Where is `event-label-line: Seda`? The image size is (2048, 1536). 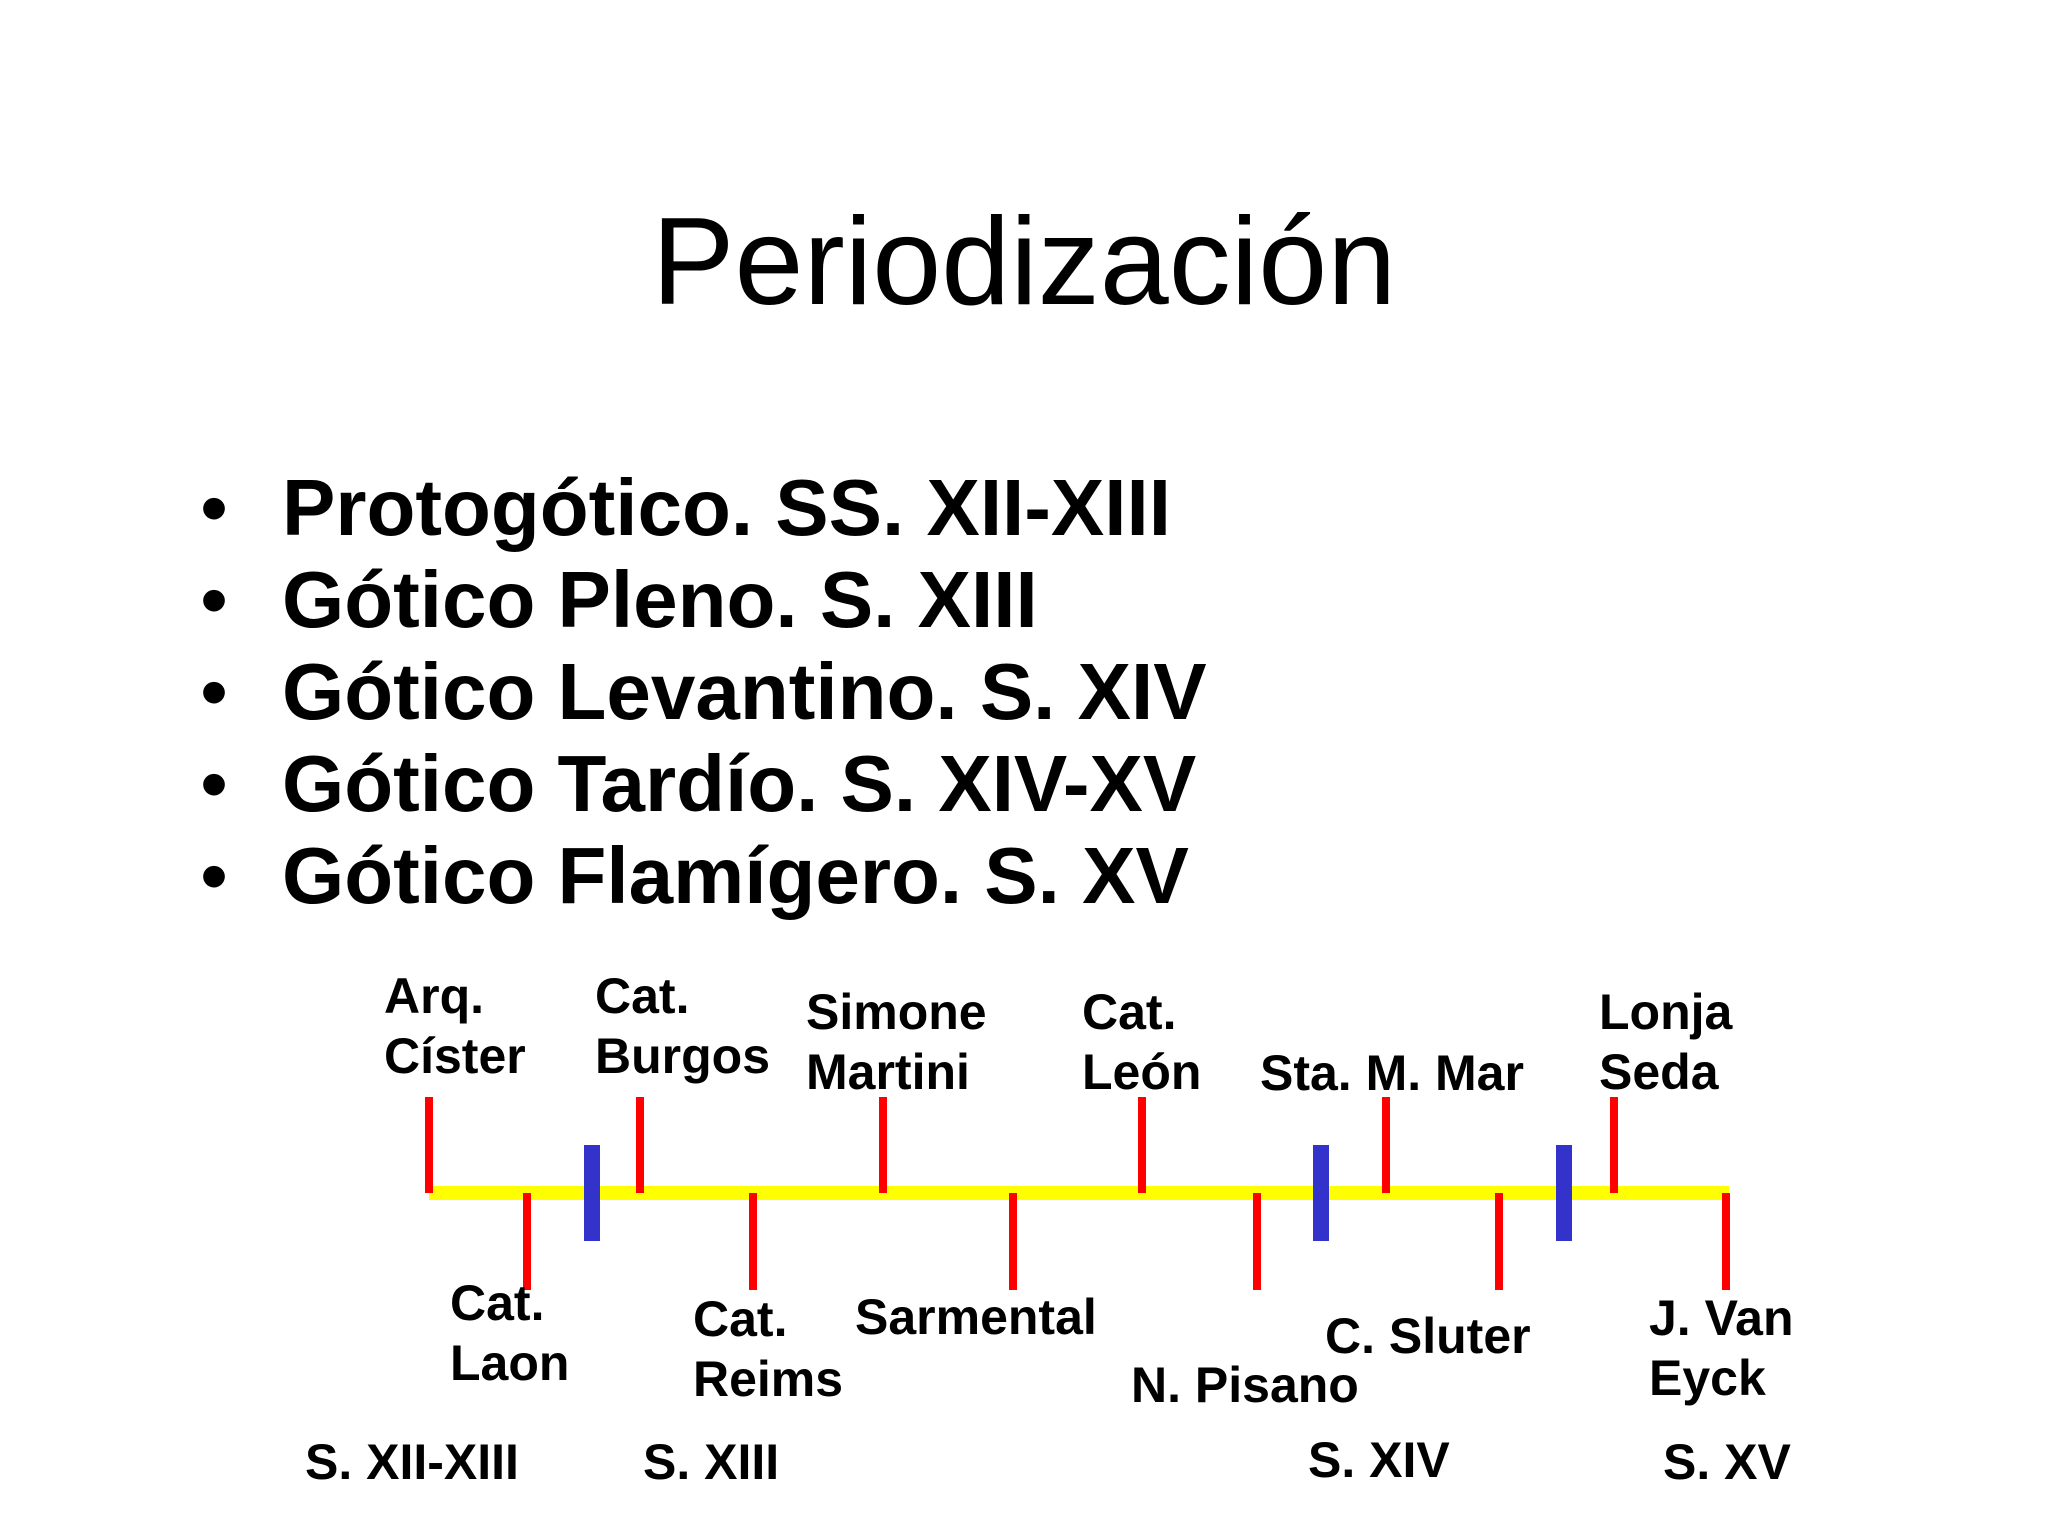
event-label-line: Seda is located at coordinates (1659, 1072).